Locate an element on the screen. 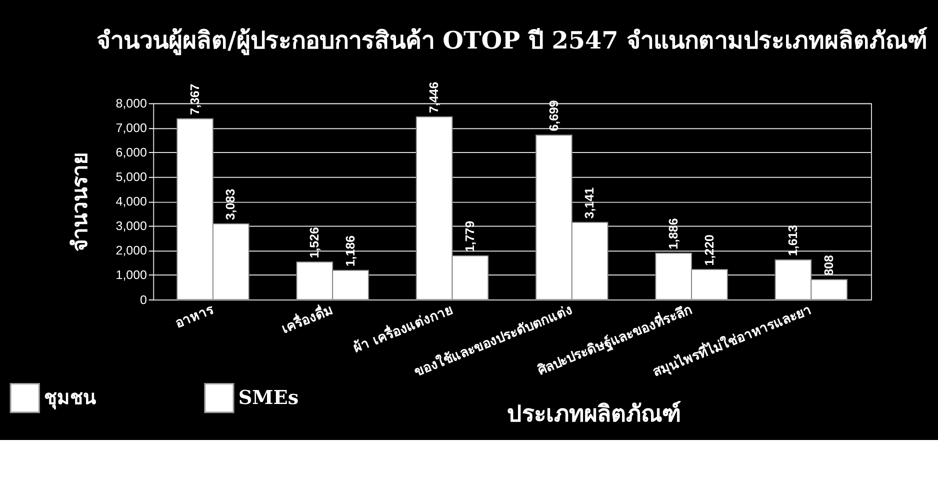 The height and width of the screenshot is (478, 938). y-tick-label: 5,000 is located at coordinates (132, 177).